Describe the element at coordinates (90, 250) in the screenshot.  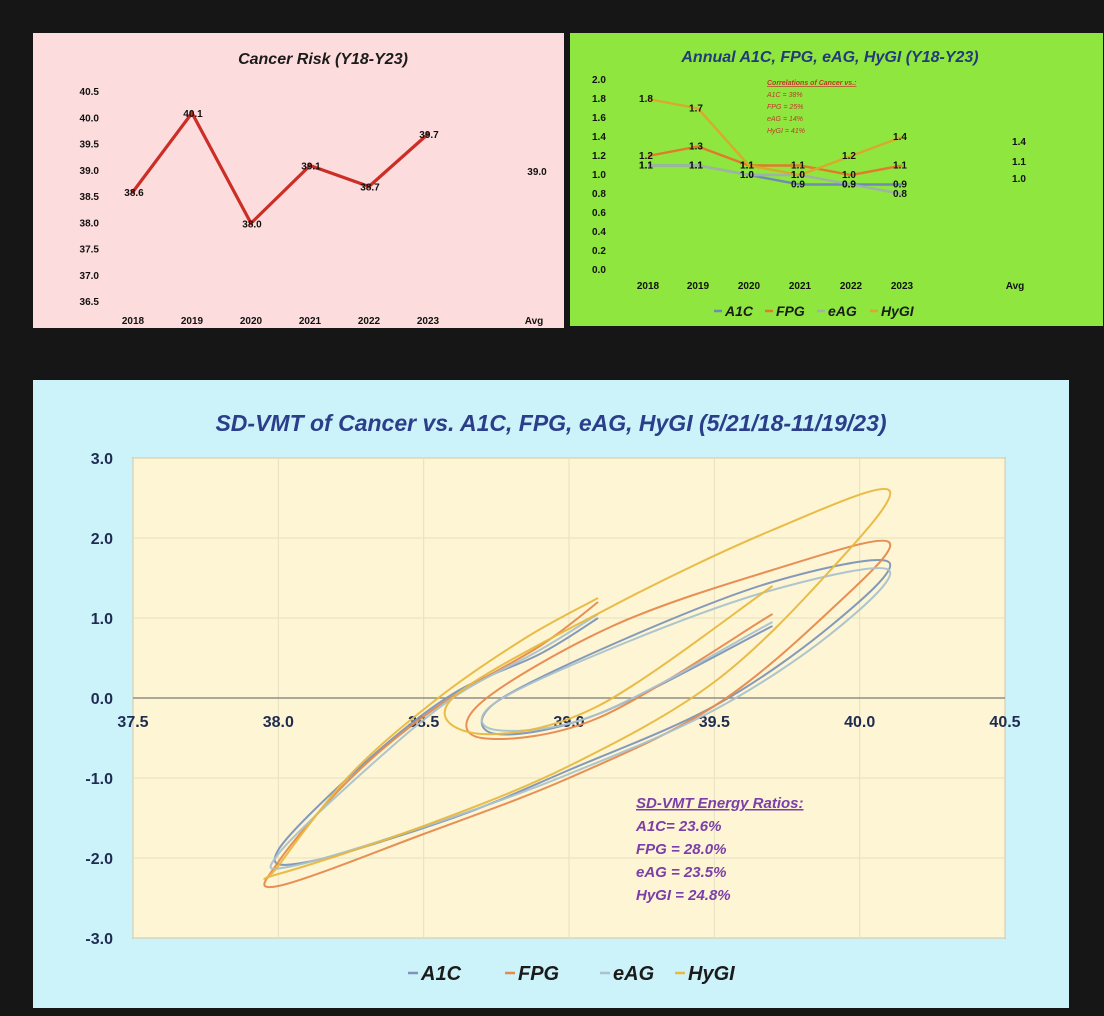
I see `y-tick-label: 37.5` at that location.